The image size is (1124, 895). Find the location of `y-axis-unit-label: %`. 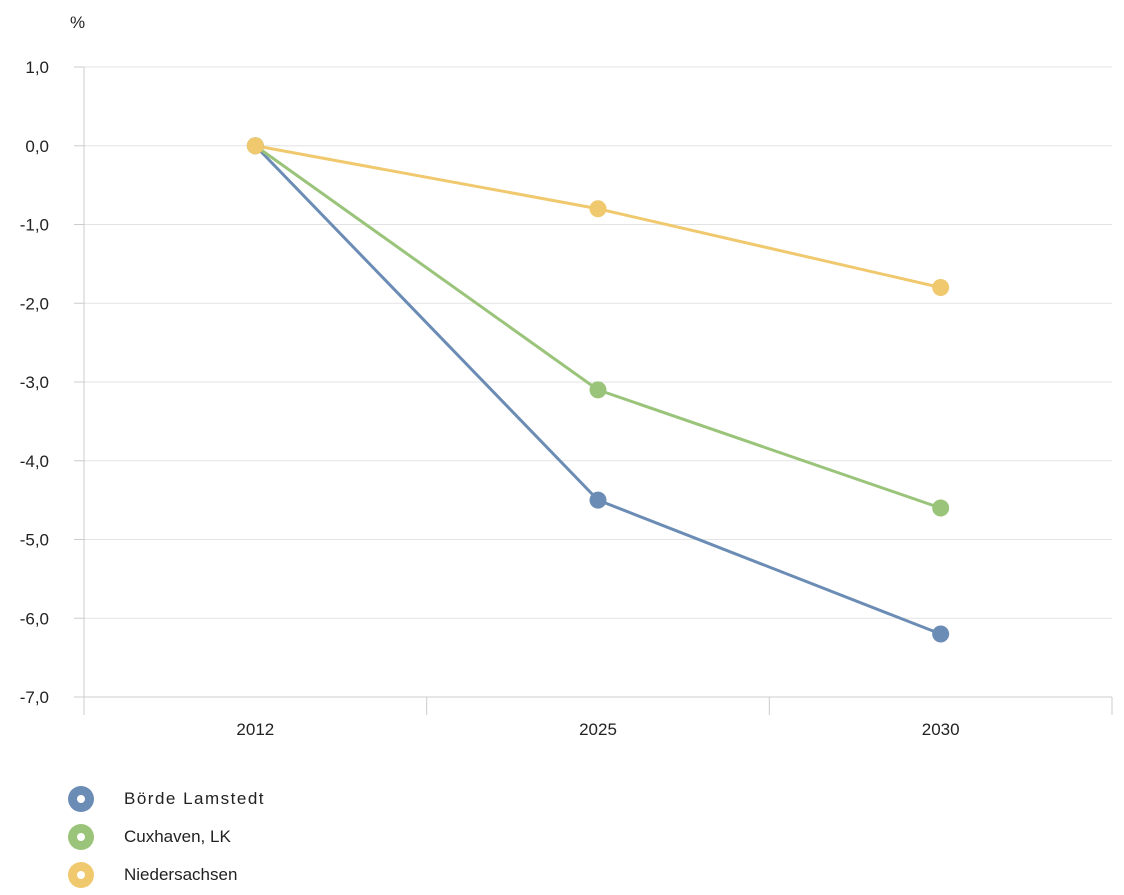

y-axis-unit-label: % is located at coordinates (77, 22).